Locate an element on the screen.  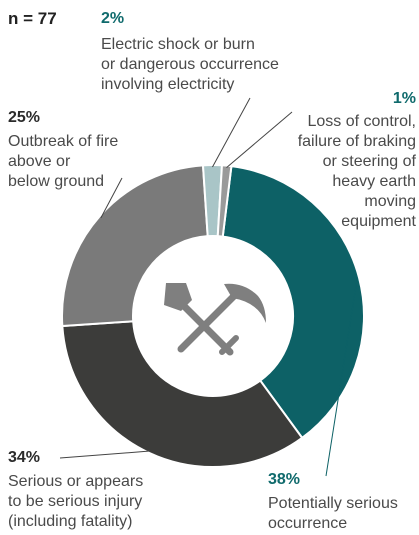
shovel-and-pickaxe-icon is located at coordinates (215, 319).